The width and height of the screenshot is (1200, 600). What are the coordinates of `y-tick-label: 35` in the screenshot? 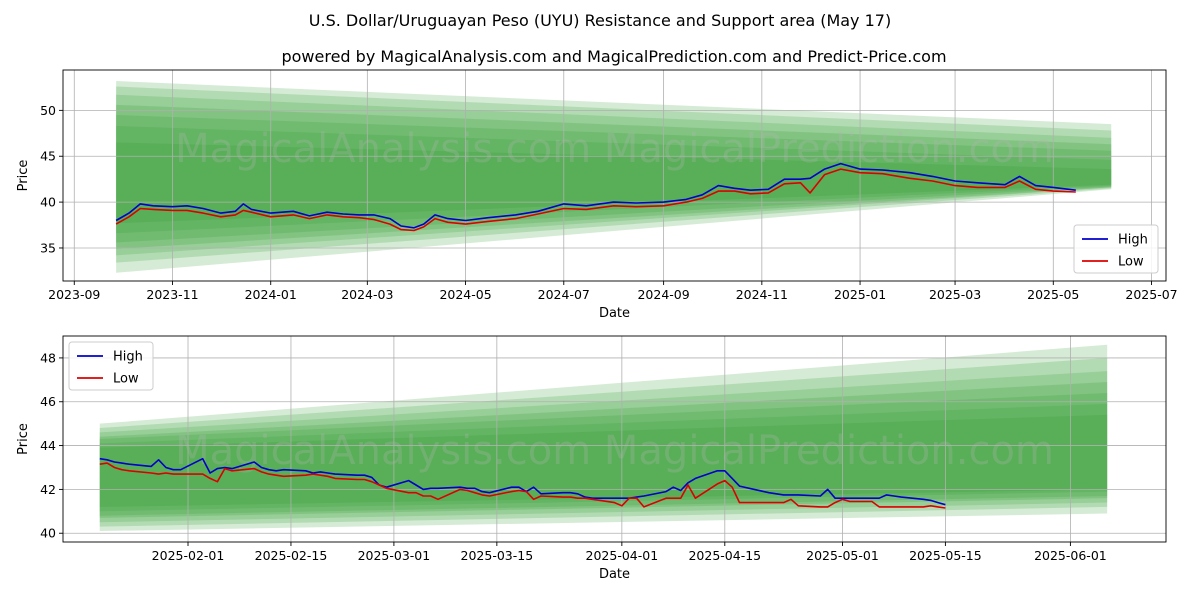 It's located at (48, 247).